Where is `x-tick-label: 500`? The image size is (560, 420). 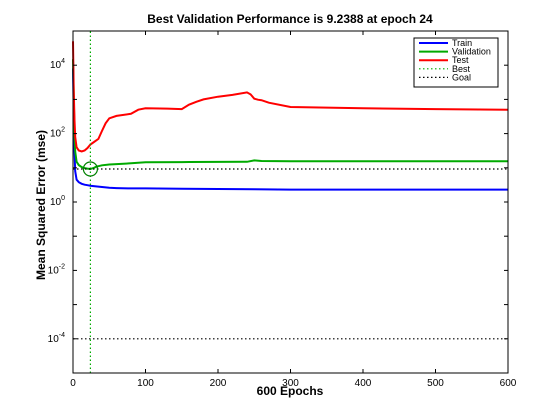 x-tick-label: 500 is located at coordinates (435, 383).